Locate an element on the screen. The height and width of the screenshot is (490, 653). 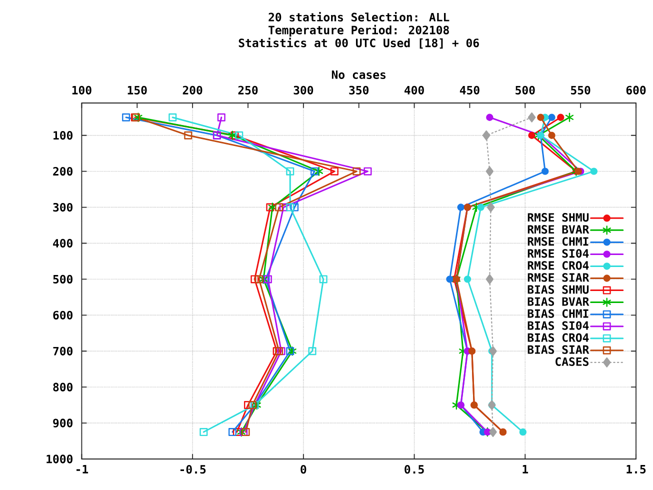
legend-label: BIAS BVAR is located at coordinates (559, 301).